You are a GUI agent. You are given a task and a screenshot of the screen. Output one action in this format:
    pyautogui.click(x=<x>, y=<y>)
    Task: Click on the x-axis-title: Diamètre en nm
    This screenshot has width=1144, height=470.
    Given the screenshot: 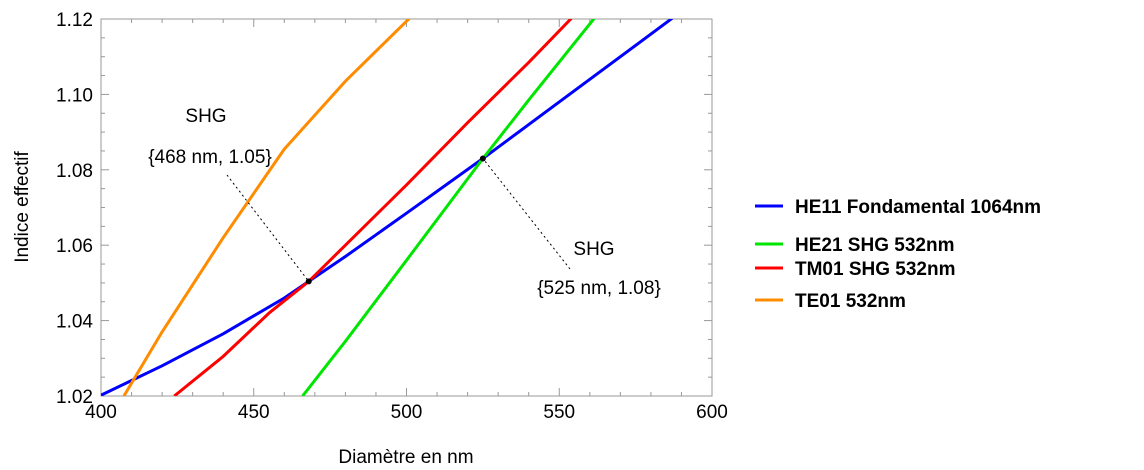 What is the action you would take?
    pyautogui.click(x=405, y=457)
    